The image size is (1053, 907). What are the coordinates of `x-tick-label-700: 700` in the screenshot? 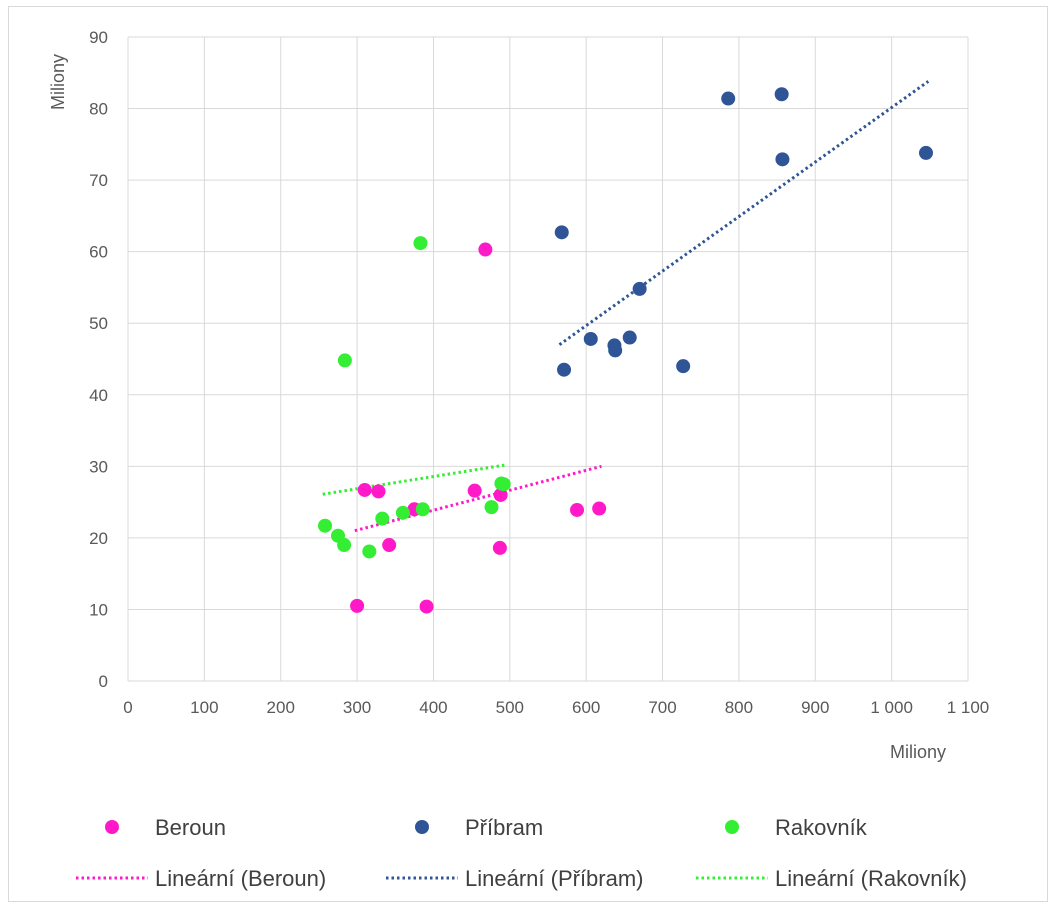 It's located at (662, 707).